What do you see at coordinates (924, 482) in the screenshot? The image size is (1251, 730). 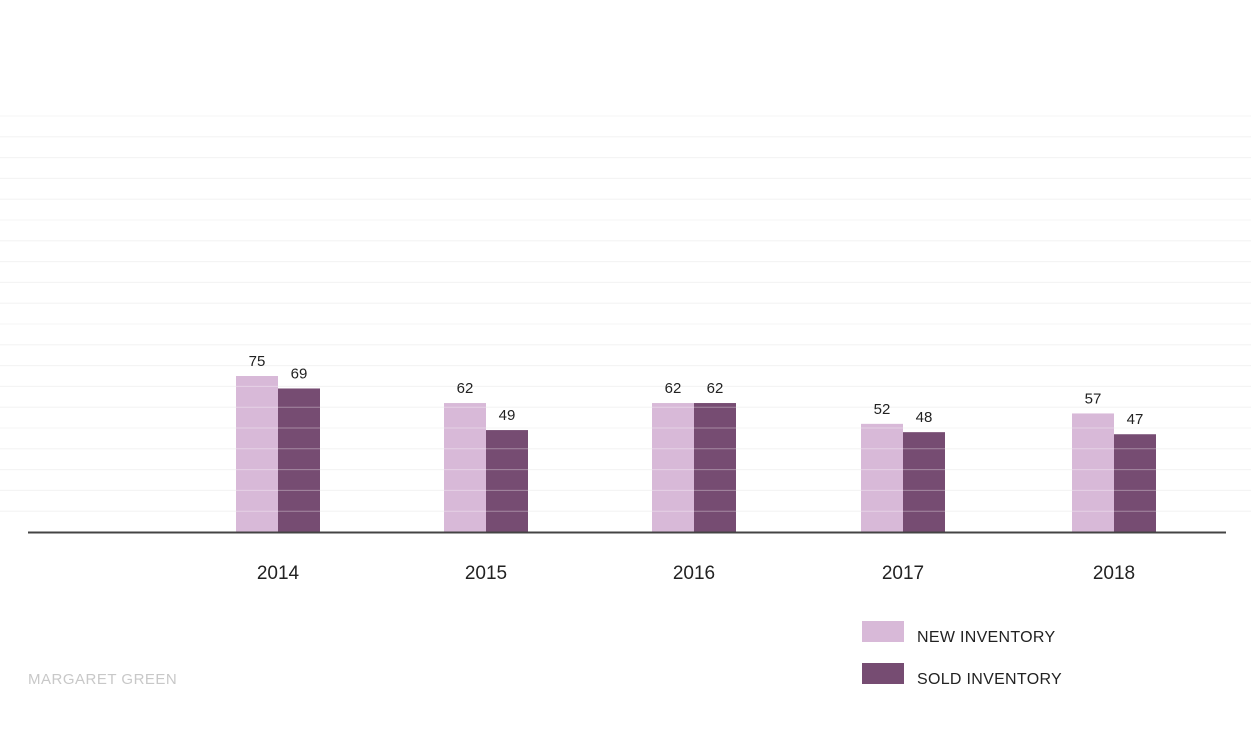 I see `bar-sold-inventory-2017` at bounding box center [924, 482].